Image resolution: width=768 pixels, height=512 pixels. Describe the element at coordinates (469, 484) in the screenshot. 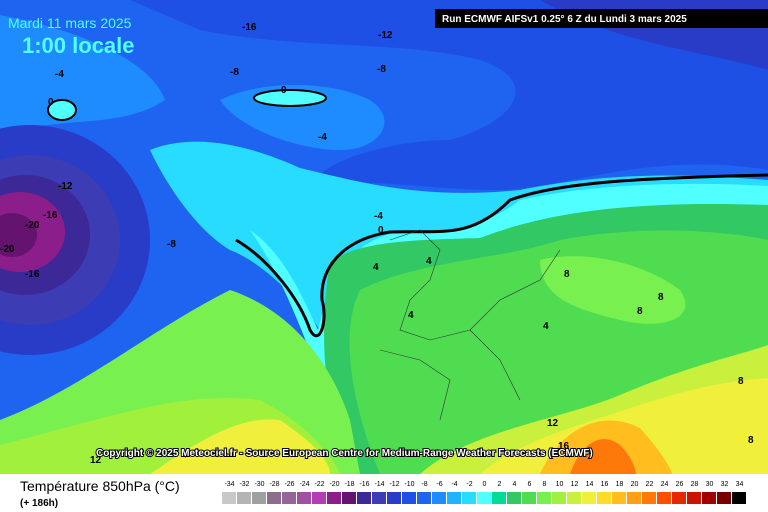

I see `legend-tick-label: -2` at that location.